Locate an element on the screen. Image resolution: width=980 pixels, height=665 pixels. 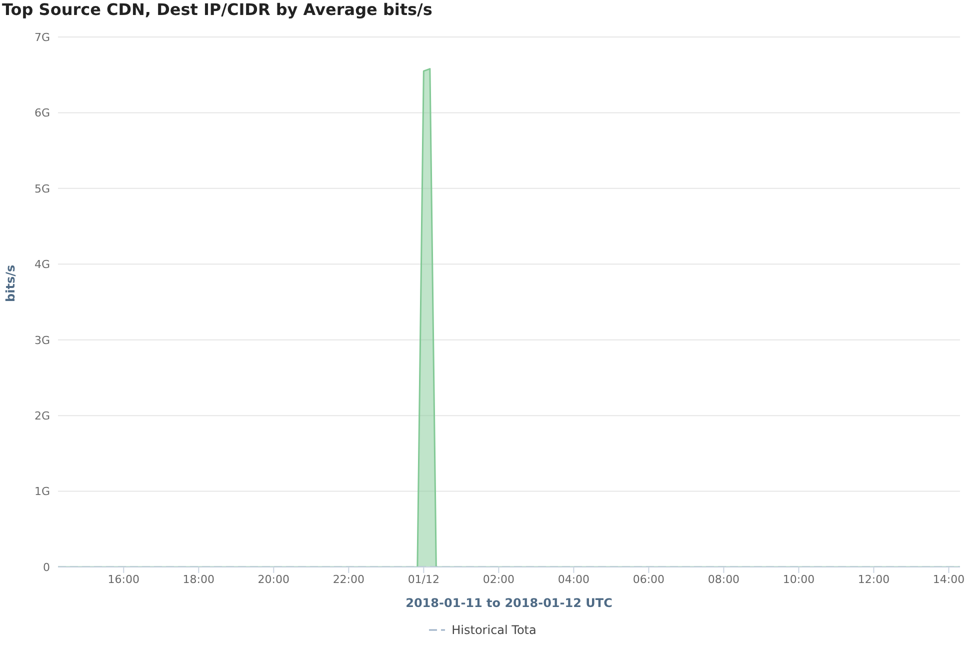
x-tick-label: 16:00 is located at coordinates (124, 579).